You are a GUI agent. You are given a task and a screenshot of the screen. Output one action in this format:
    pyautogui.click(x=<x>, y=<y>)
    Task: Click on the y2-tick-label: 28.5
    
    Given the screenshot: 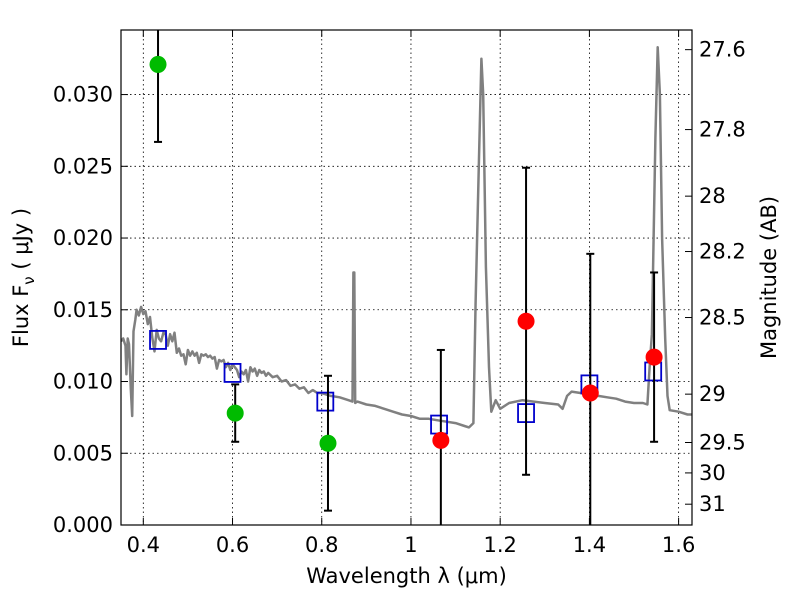 What is the action you would take?
    pyautogui.click(x=722, y=318)
    